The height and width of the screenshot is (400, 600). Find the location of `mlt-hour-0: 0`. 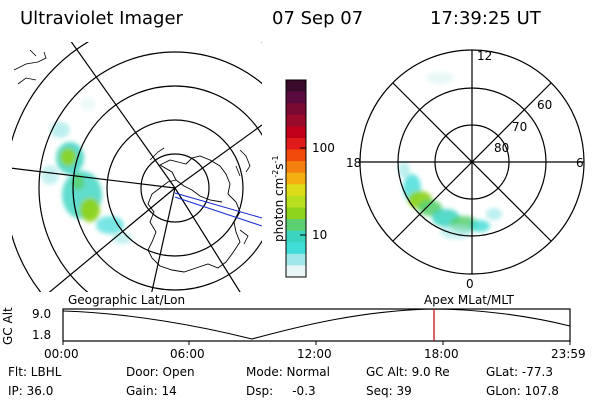

mlt-hour-0: 0 is located at coordinates (470, 284).